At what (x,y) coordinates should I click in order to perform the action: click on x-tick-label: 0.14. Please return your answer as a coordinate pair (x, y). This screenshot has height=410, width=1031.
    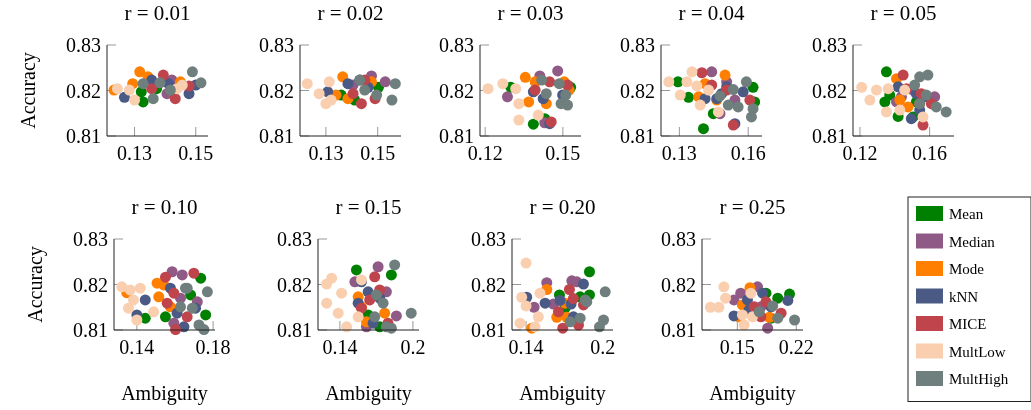
    Looking at the image, I should click on (340, 347).